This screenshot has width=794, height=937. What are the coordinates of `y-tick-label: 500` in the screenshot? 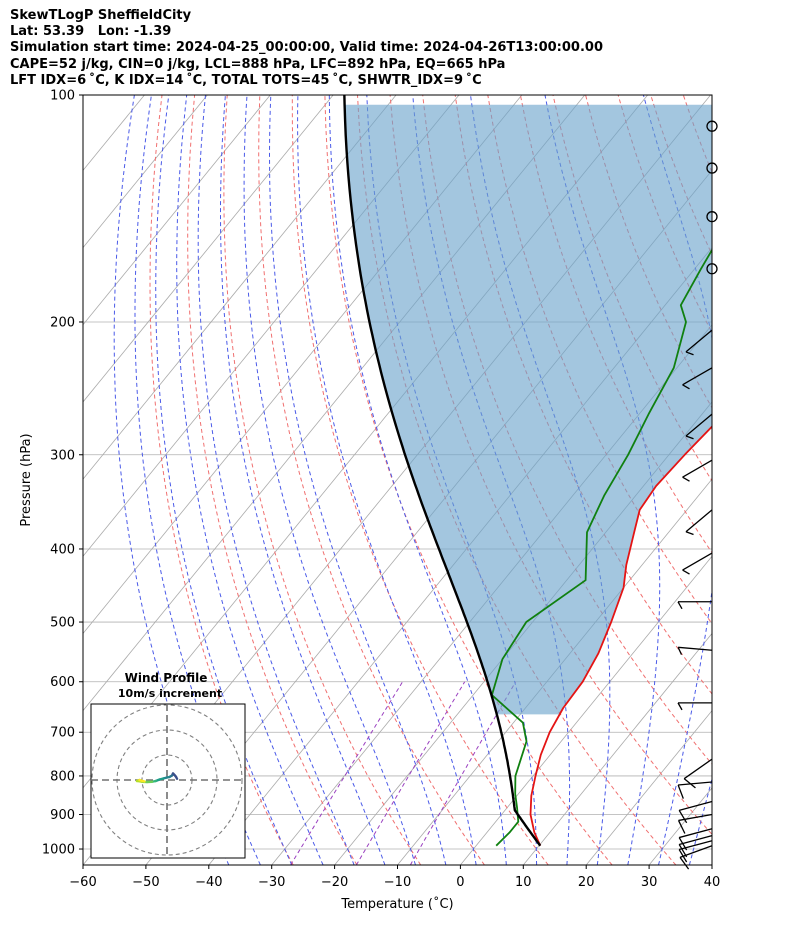 It's located at (62, 623).